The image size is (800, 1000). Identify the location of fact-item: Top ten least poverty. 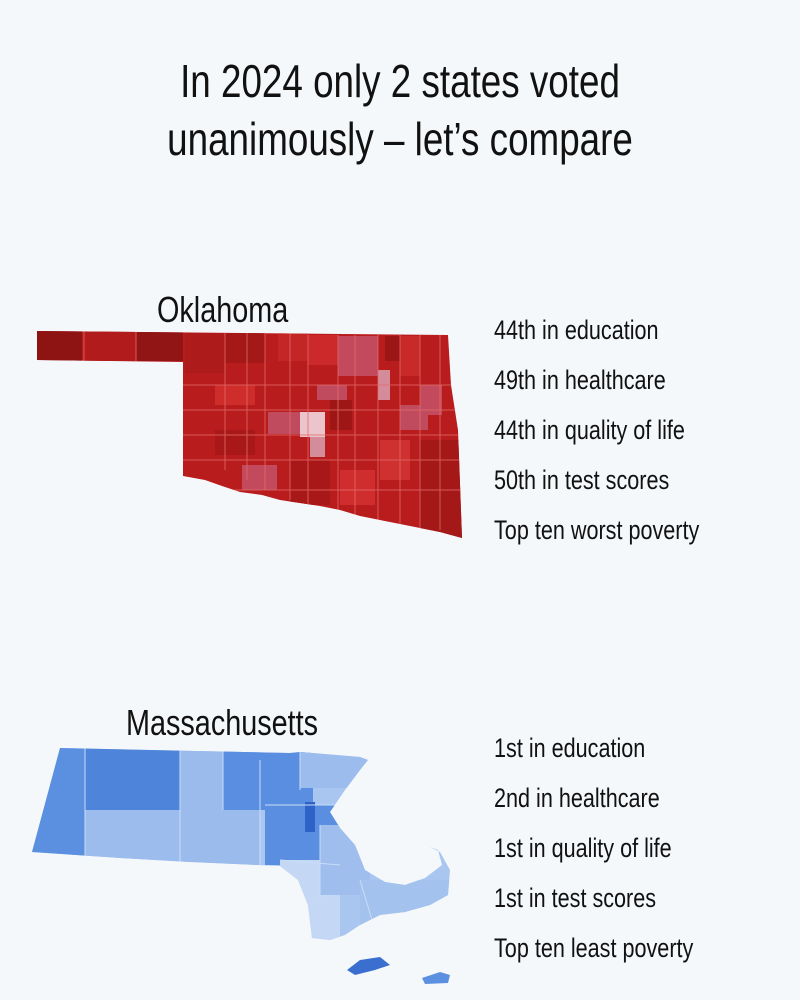
(594, 948).